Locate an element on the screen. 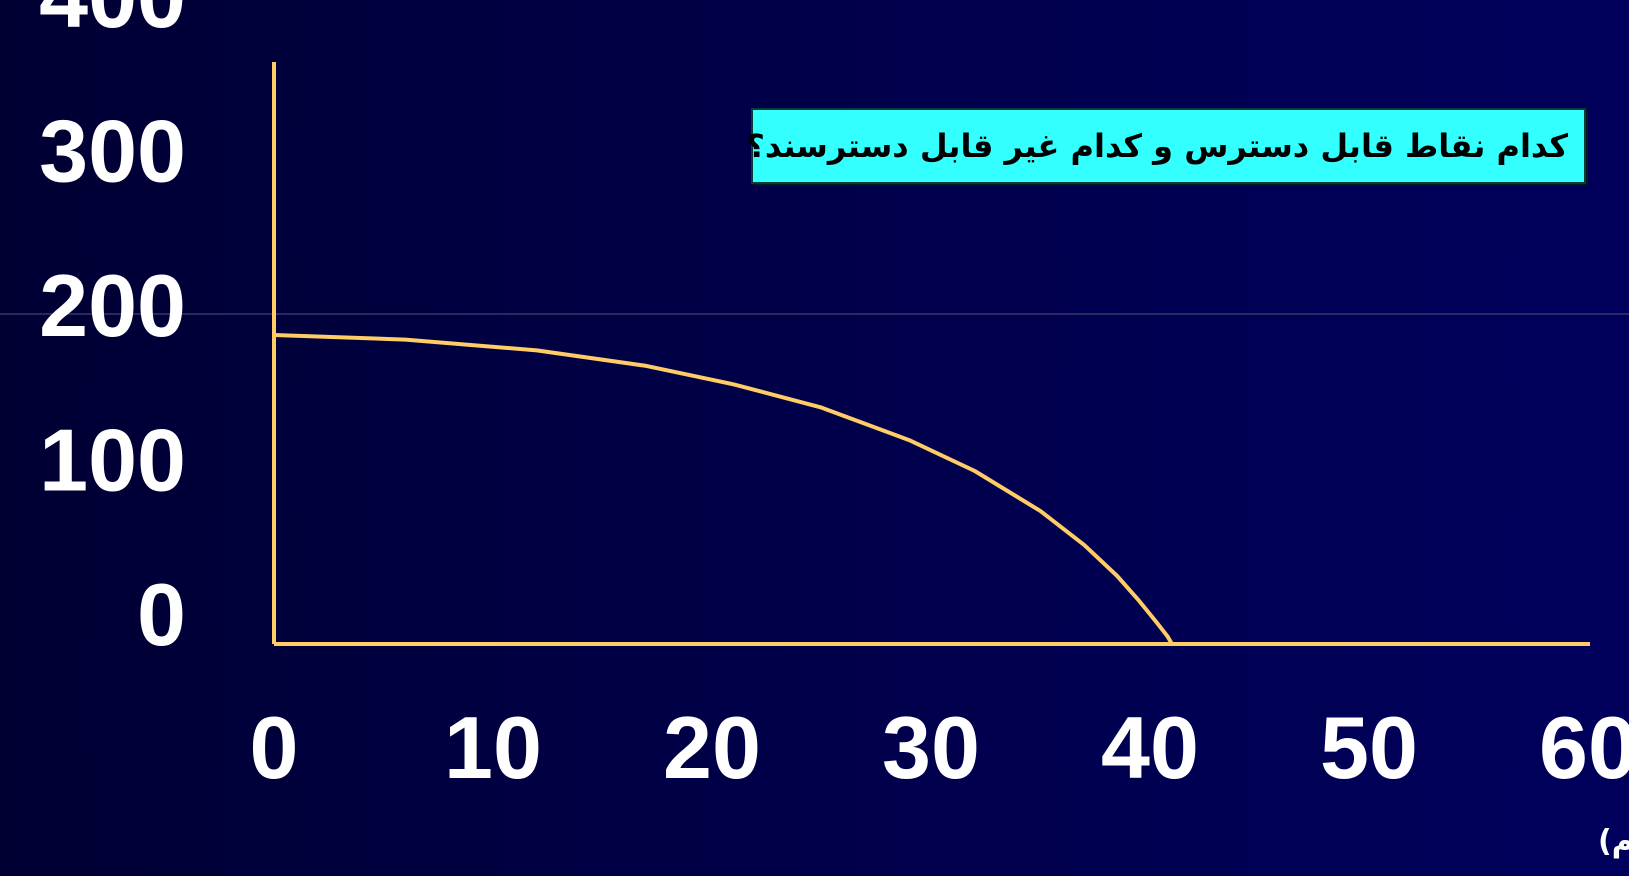  y-tick-label: 200 is located at coordinates (112, 305).